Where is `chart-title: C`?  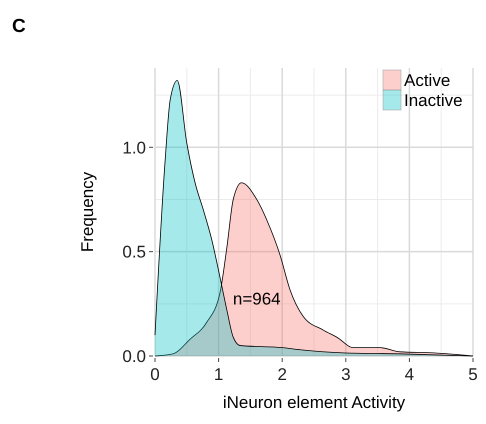 chart-title: C is located at coordinates (19, 26).